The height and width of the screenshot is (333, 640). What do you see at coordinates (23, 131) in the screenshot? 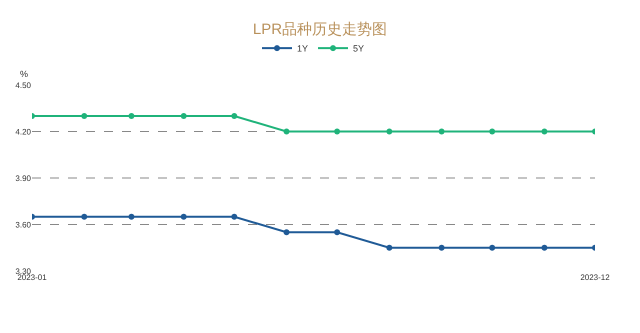
I see `y-tick-label: 4.20` at bounding box center [23, 131].